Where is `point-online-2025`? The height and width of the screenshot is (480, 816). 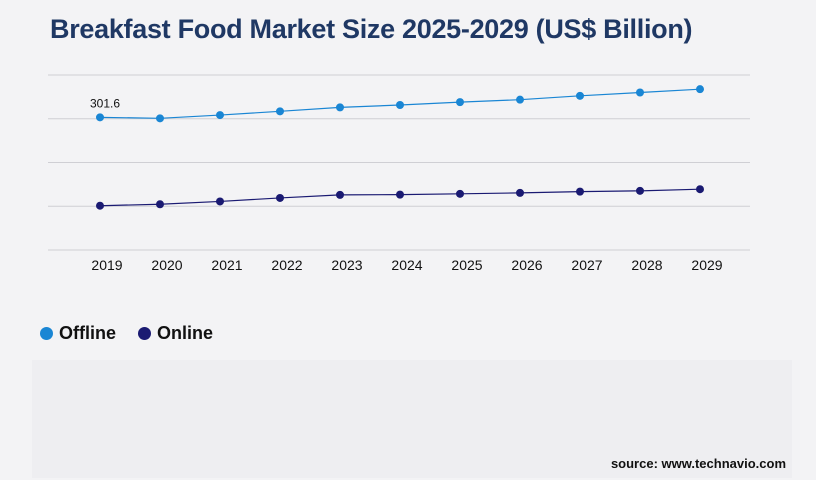
point-online-2025 is located at coordinates (460, 193).